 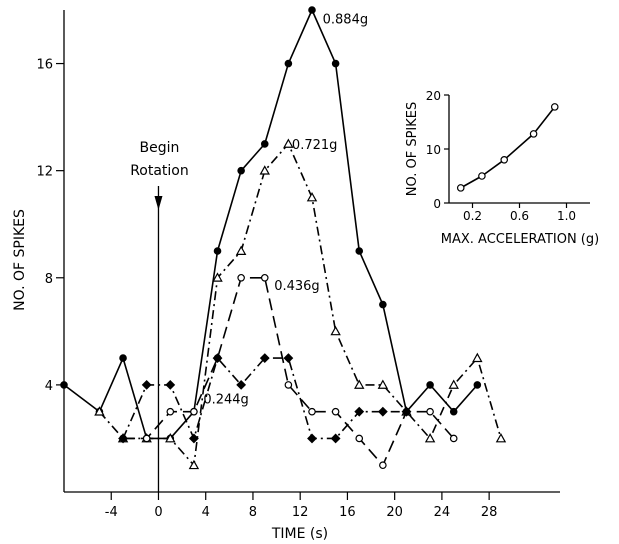 What do you see at coordinates (412, 149) in the screenshot?
I see `inset-y-axis-title: NO. OF SPIKES` at bounding box center [412, 149].